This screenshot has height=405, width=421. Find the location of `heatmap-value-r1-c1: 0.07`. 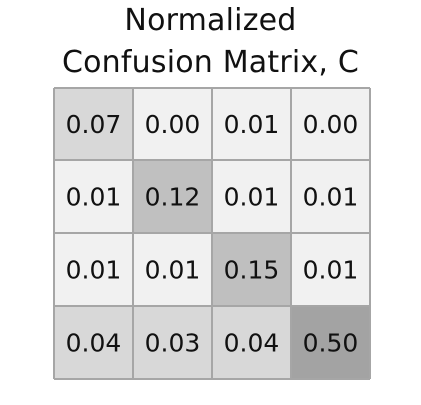

heatmap-value-r1-c1: 0.07 is located at coordinates (94, 124).